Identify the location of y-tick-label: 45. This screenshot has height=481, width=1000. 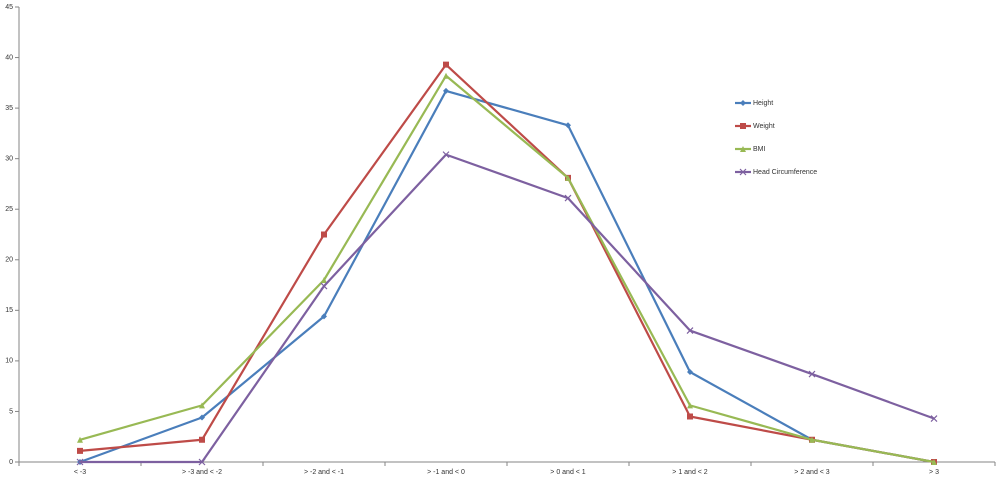
(9, 7).